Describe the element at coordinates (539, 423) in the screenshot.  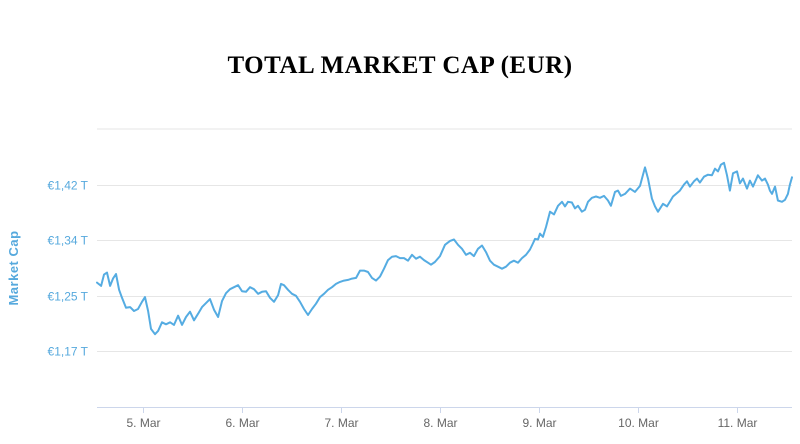
I see `x-axis-label: 9. Mar` at that location.